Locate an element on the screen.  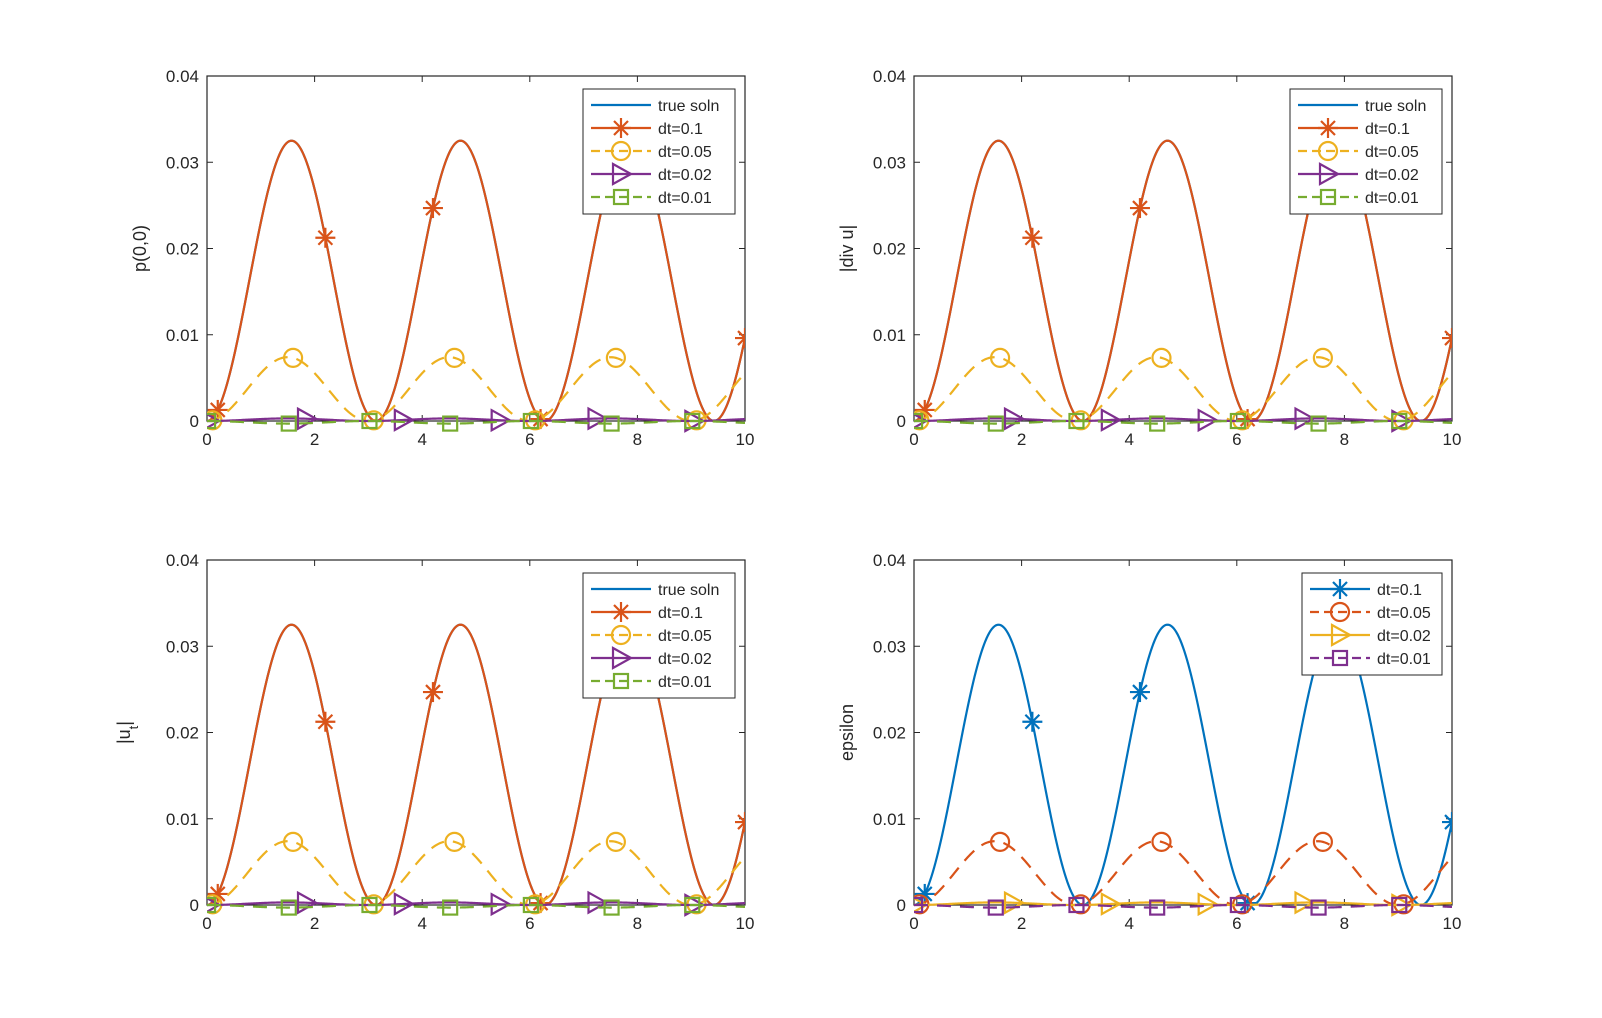
y-tick-label: 0 is located at coordinates (901, 905).